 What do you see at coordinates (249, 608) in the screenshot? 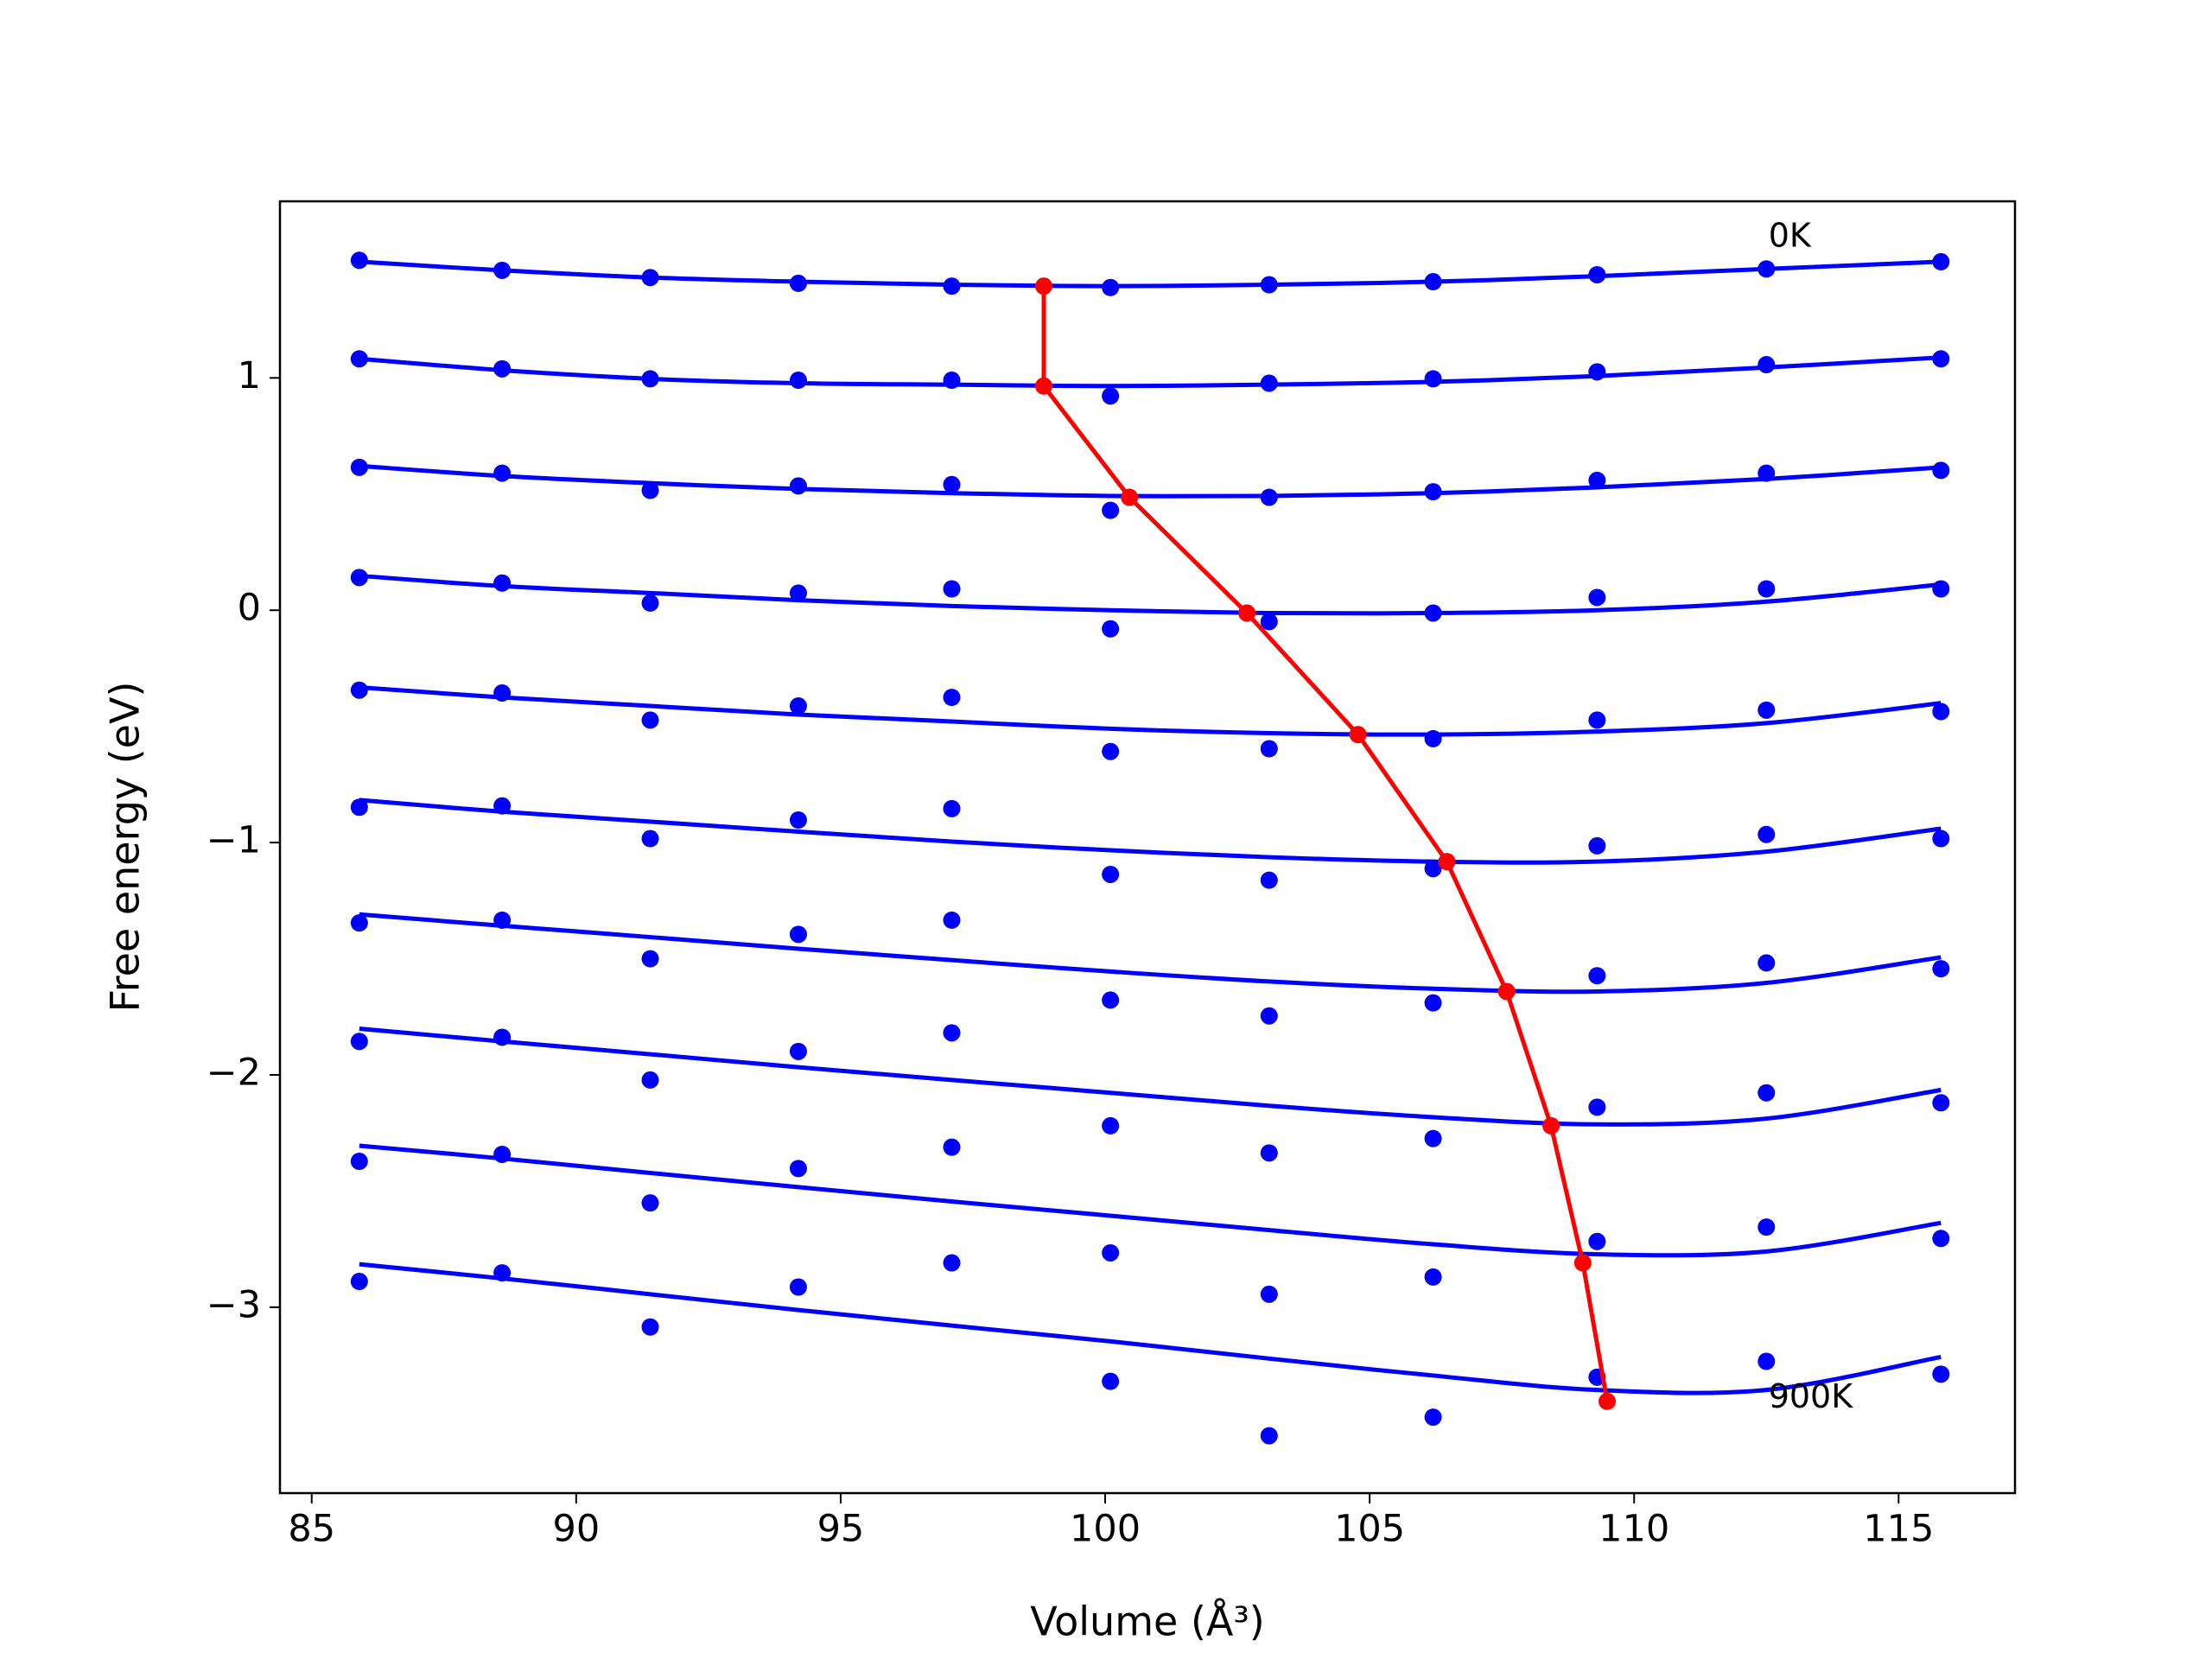
I see `y-tick-label: 0` at bounding box center [249, 608].